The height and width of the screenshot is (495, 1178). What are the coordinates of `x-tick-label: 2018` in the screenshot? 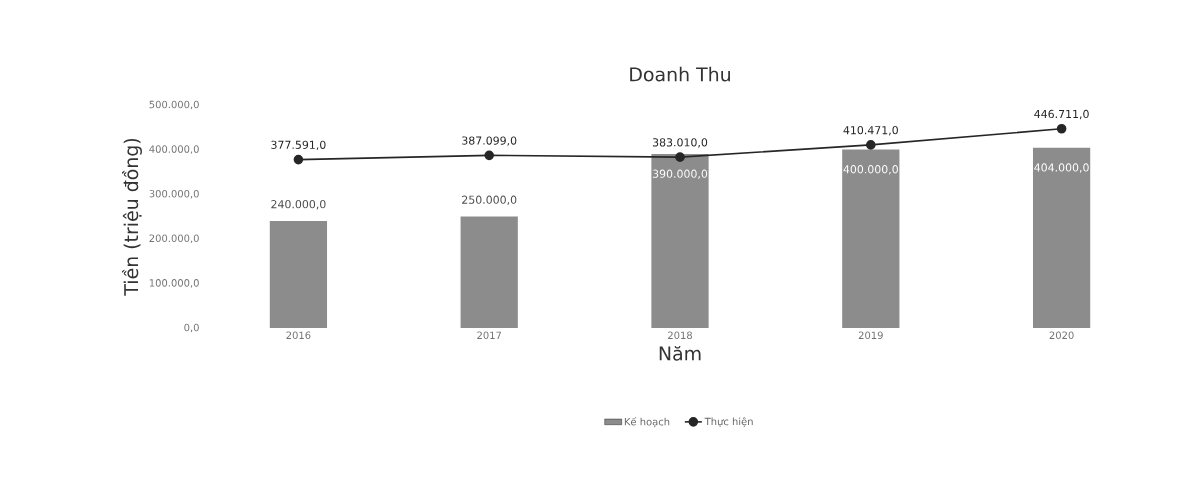 It's located at (680, 335).